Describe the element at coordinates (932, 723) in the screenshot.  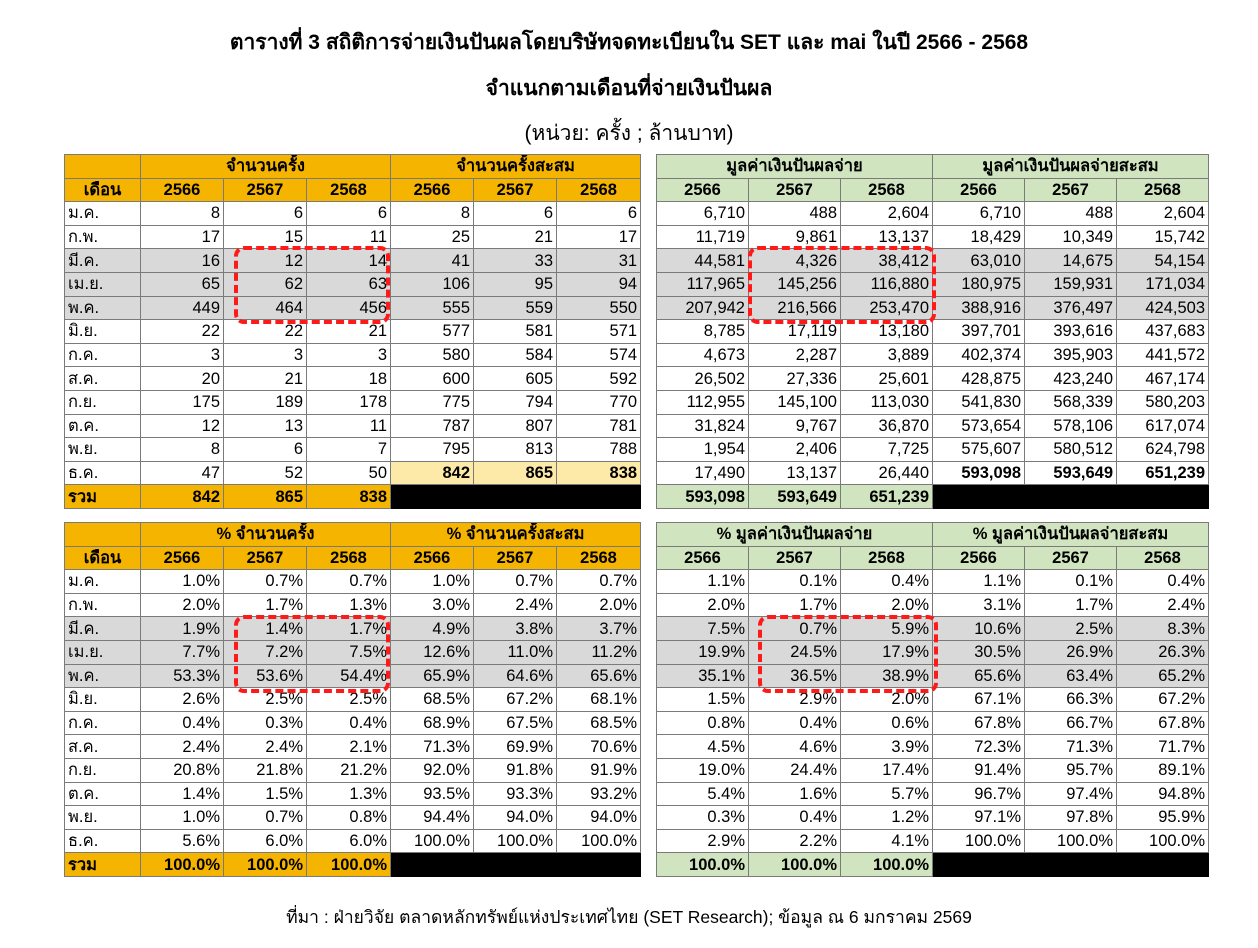
I see `table-row: 0.8% 0.4% 0.6% 67.8% 66.7% 67.8%` at that location.